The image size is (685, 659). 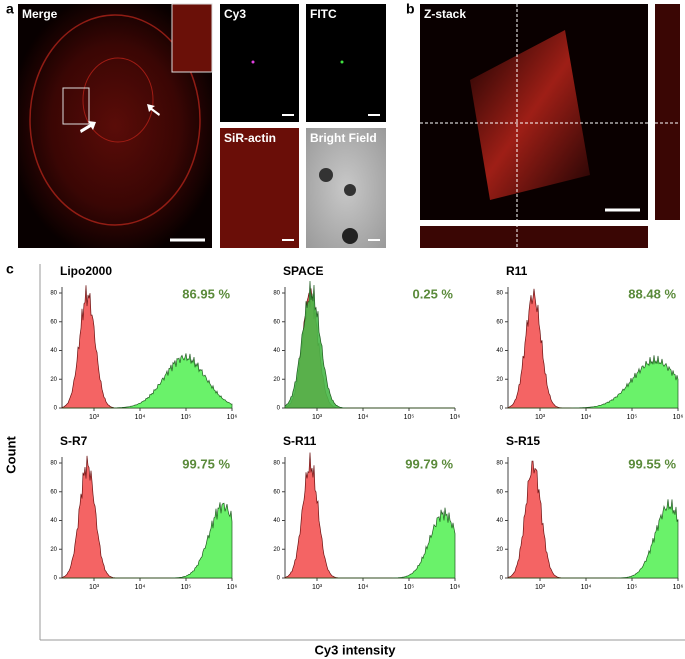 I want to click on cell-outline, so click(x=115, y=120).